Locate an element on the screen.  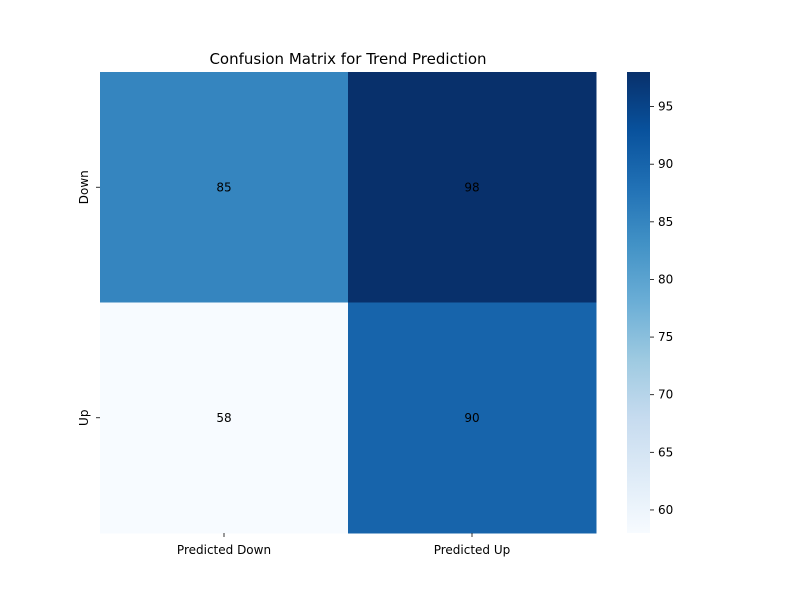
colorbar-tick-label: 90 is located at coordinates (665, 164).